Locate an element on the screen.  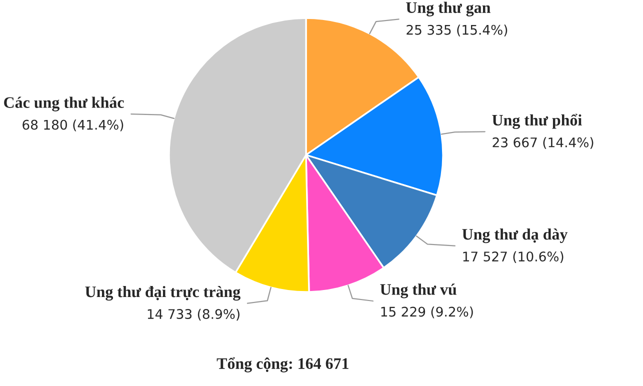
text: Tổng cộng: 164 671 is located at coordinates (282, 364).